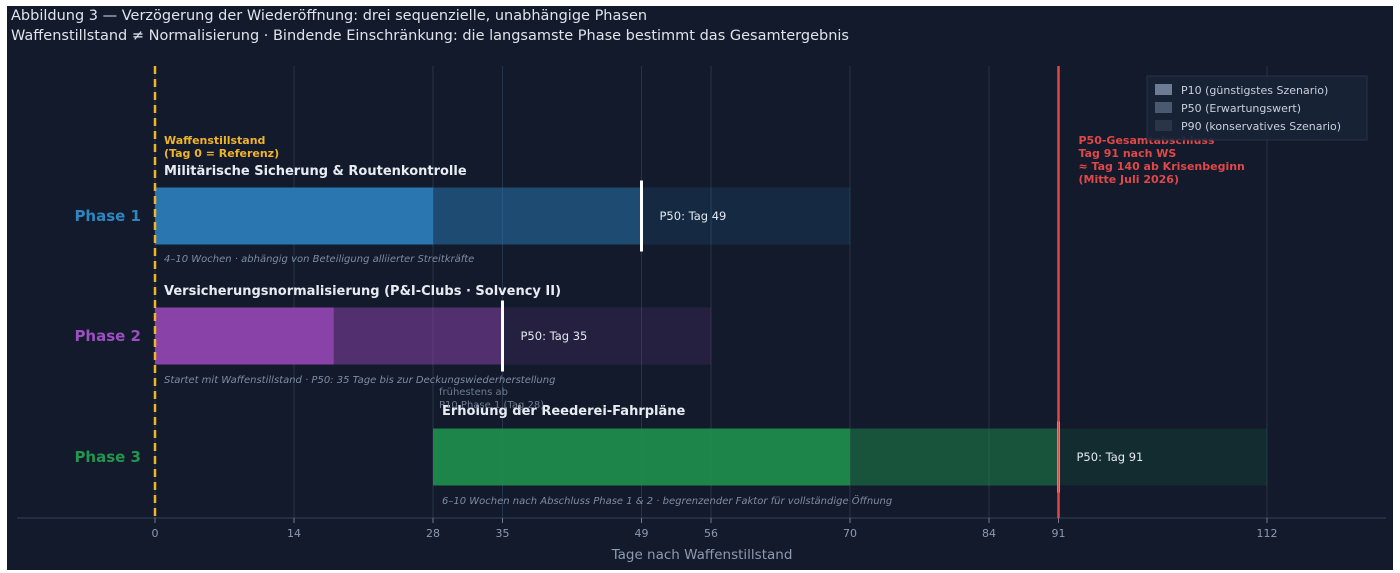 The image size is (1400, 573). What do you see at coordinates (107, 216) in the screenshot?
I see `phase-label: Phase 1` at bounding box center [107, 216].